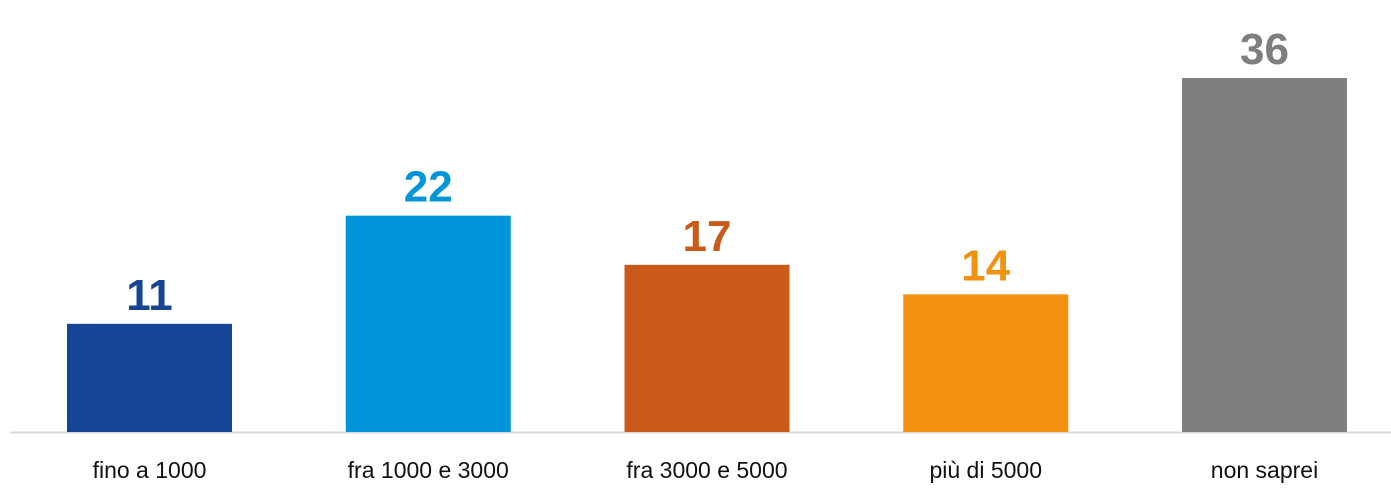  I want to click on x-tick-label: fra 1000 e 3000, so click(428, 470).